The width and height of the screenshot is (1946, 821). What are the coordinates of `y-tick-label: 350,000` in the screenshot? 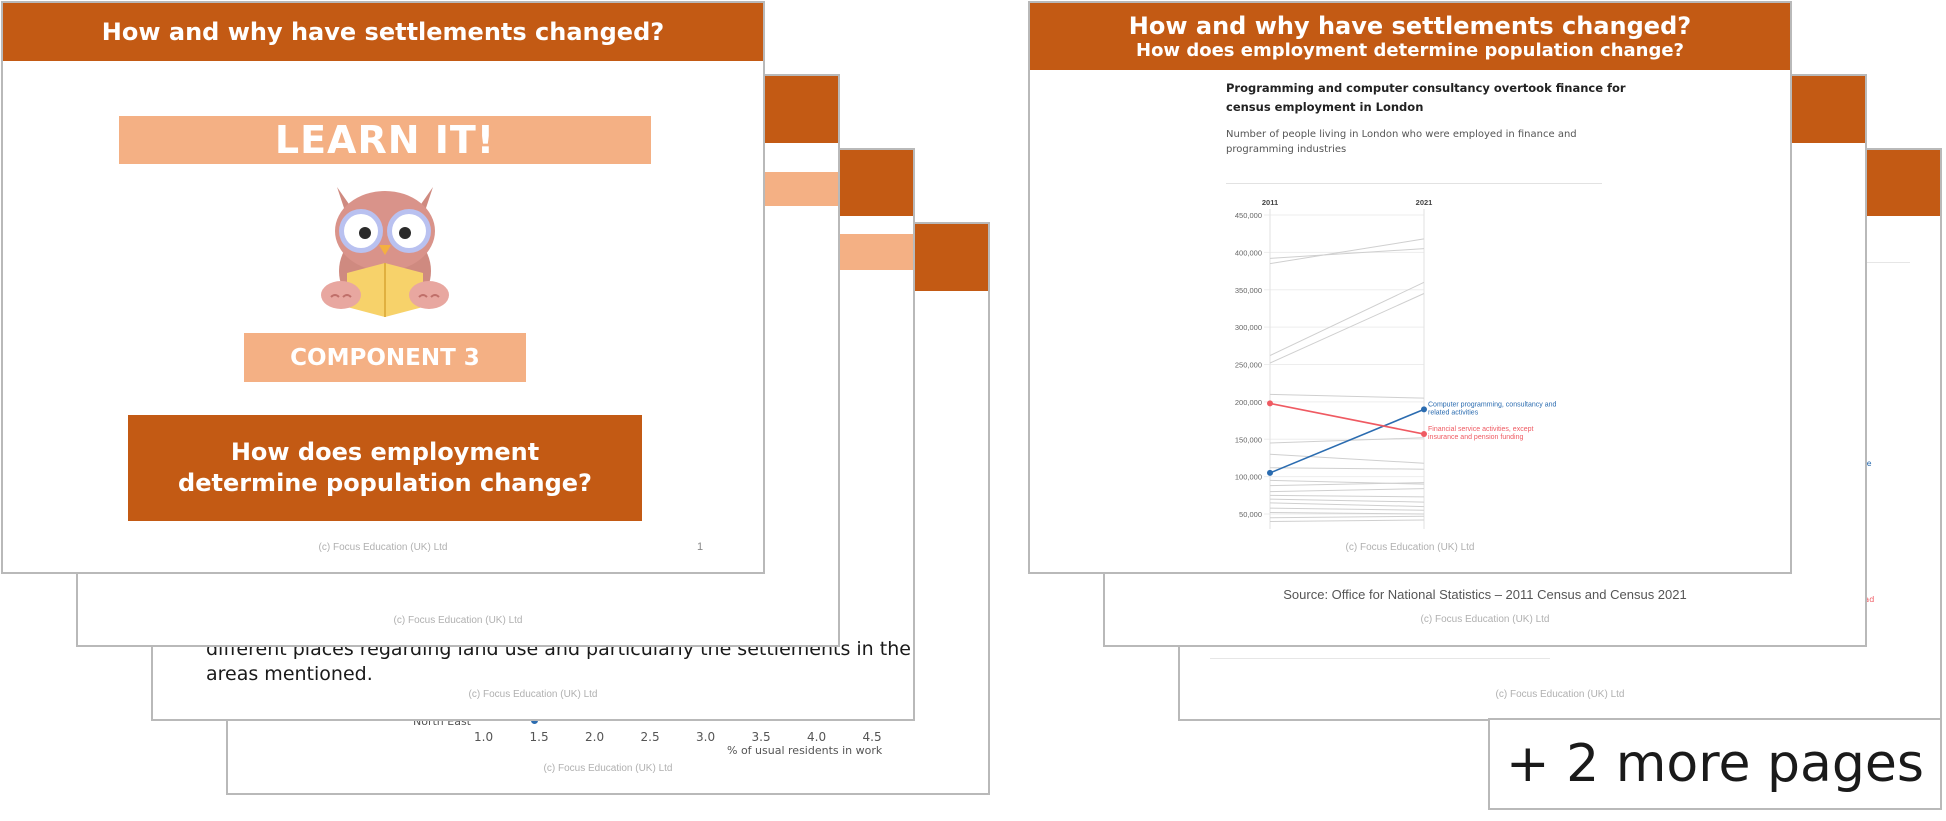 It's located at (1248, 290).